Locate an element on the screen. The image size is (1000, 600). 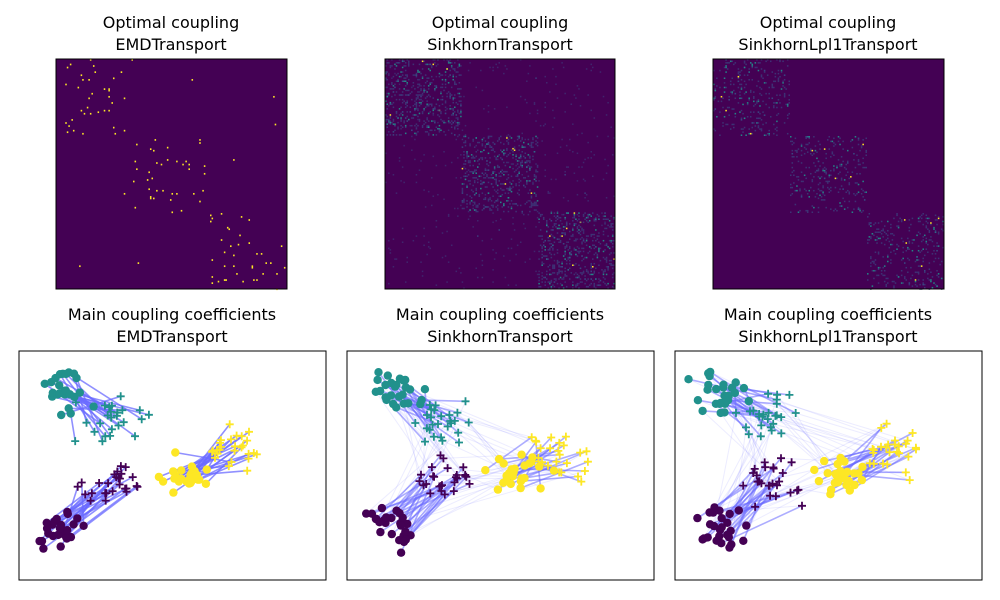
panel-2-subtitle: SinkhornTransport is located at coordinates (499, 44).